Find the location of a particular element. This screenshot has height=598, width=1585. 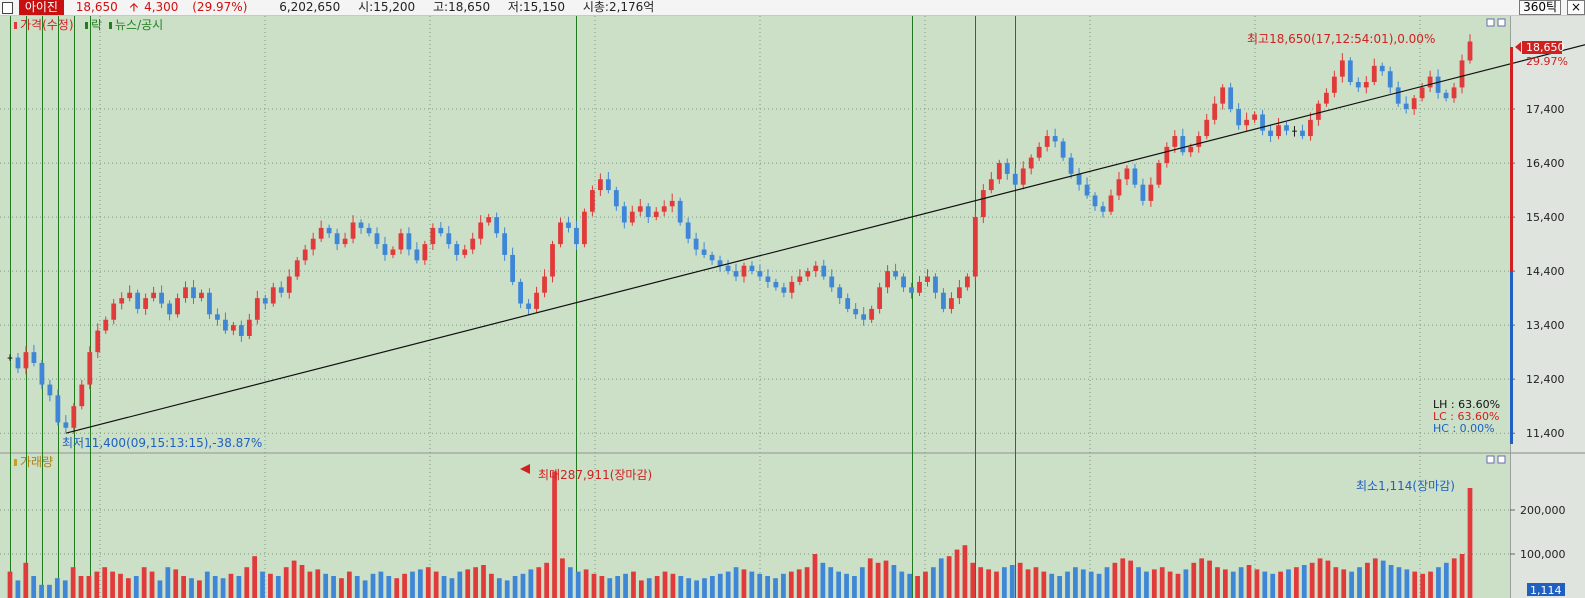

volume-panel-min-button is located at coordinates (1490, 459).